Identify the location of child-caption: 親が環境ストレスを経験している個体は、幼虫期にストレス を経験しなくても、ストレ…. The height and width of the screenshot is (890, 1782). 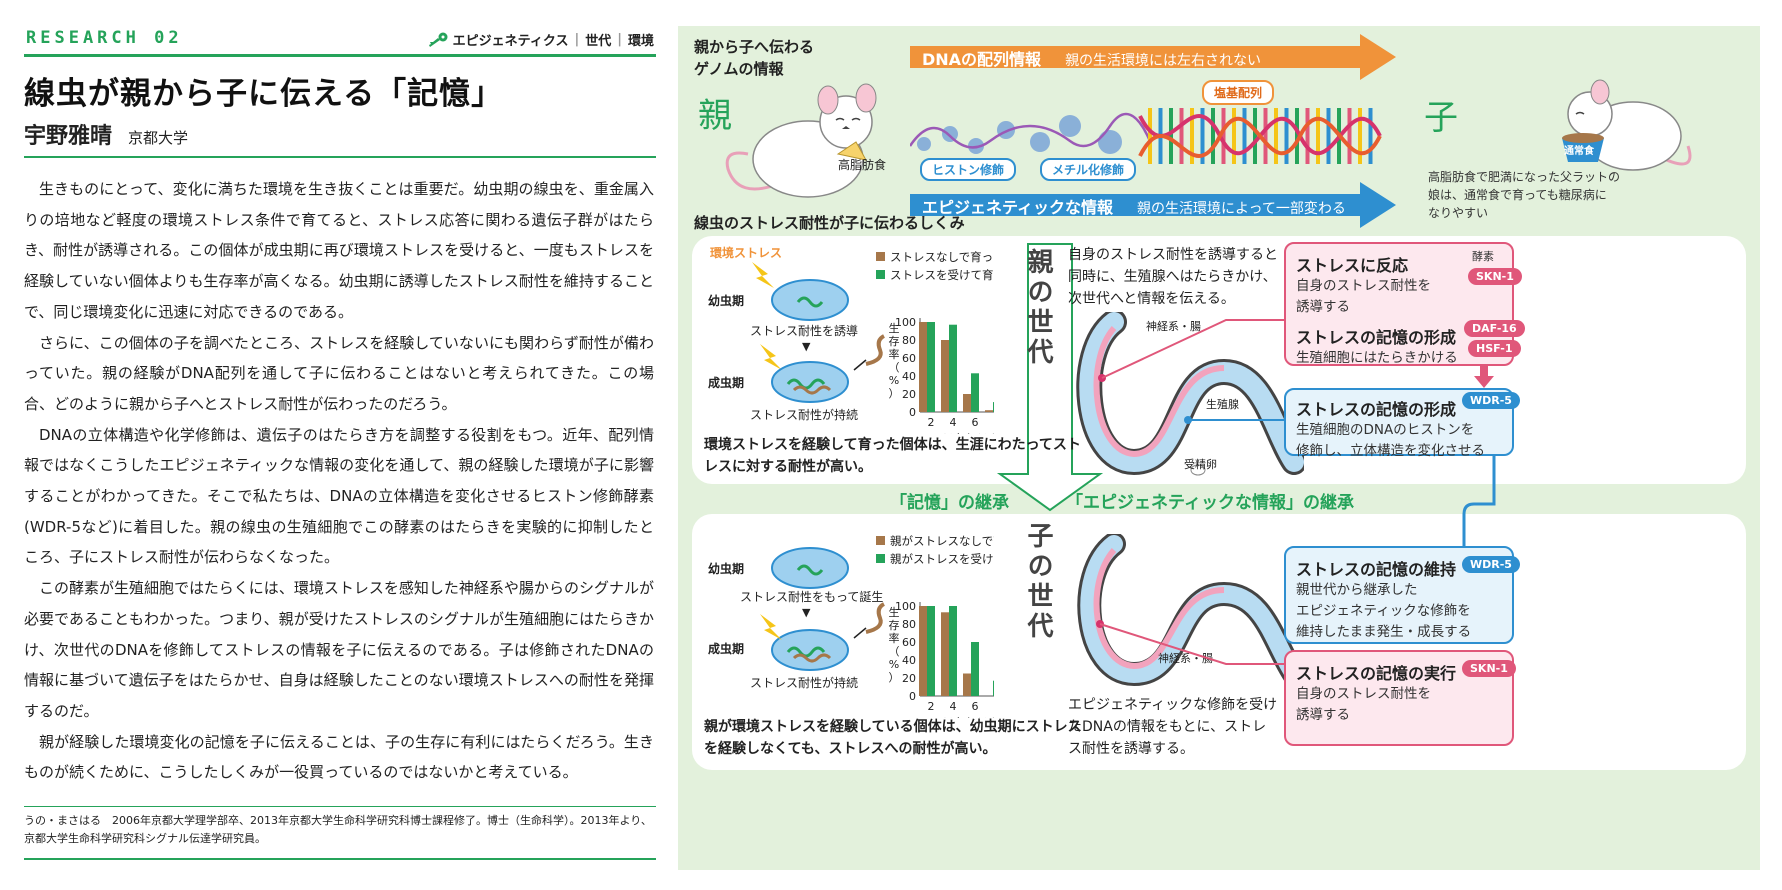
(893, 738).